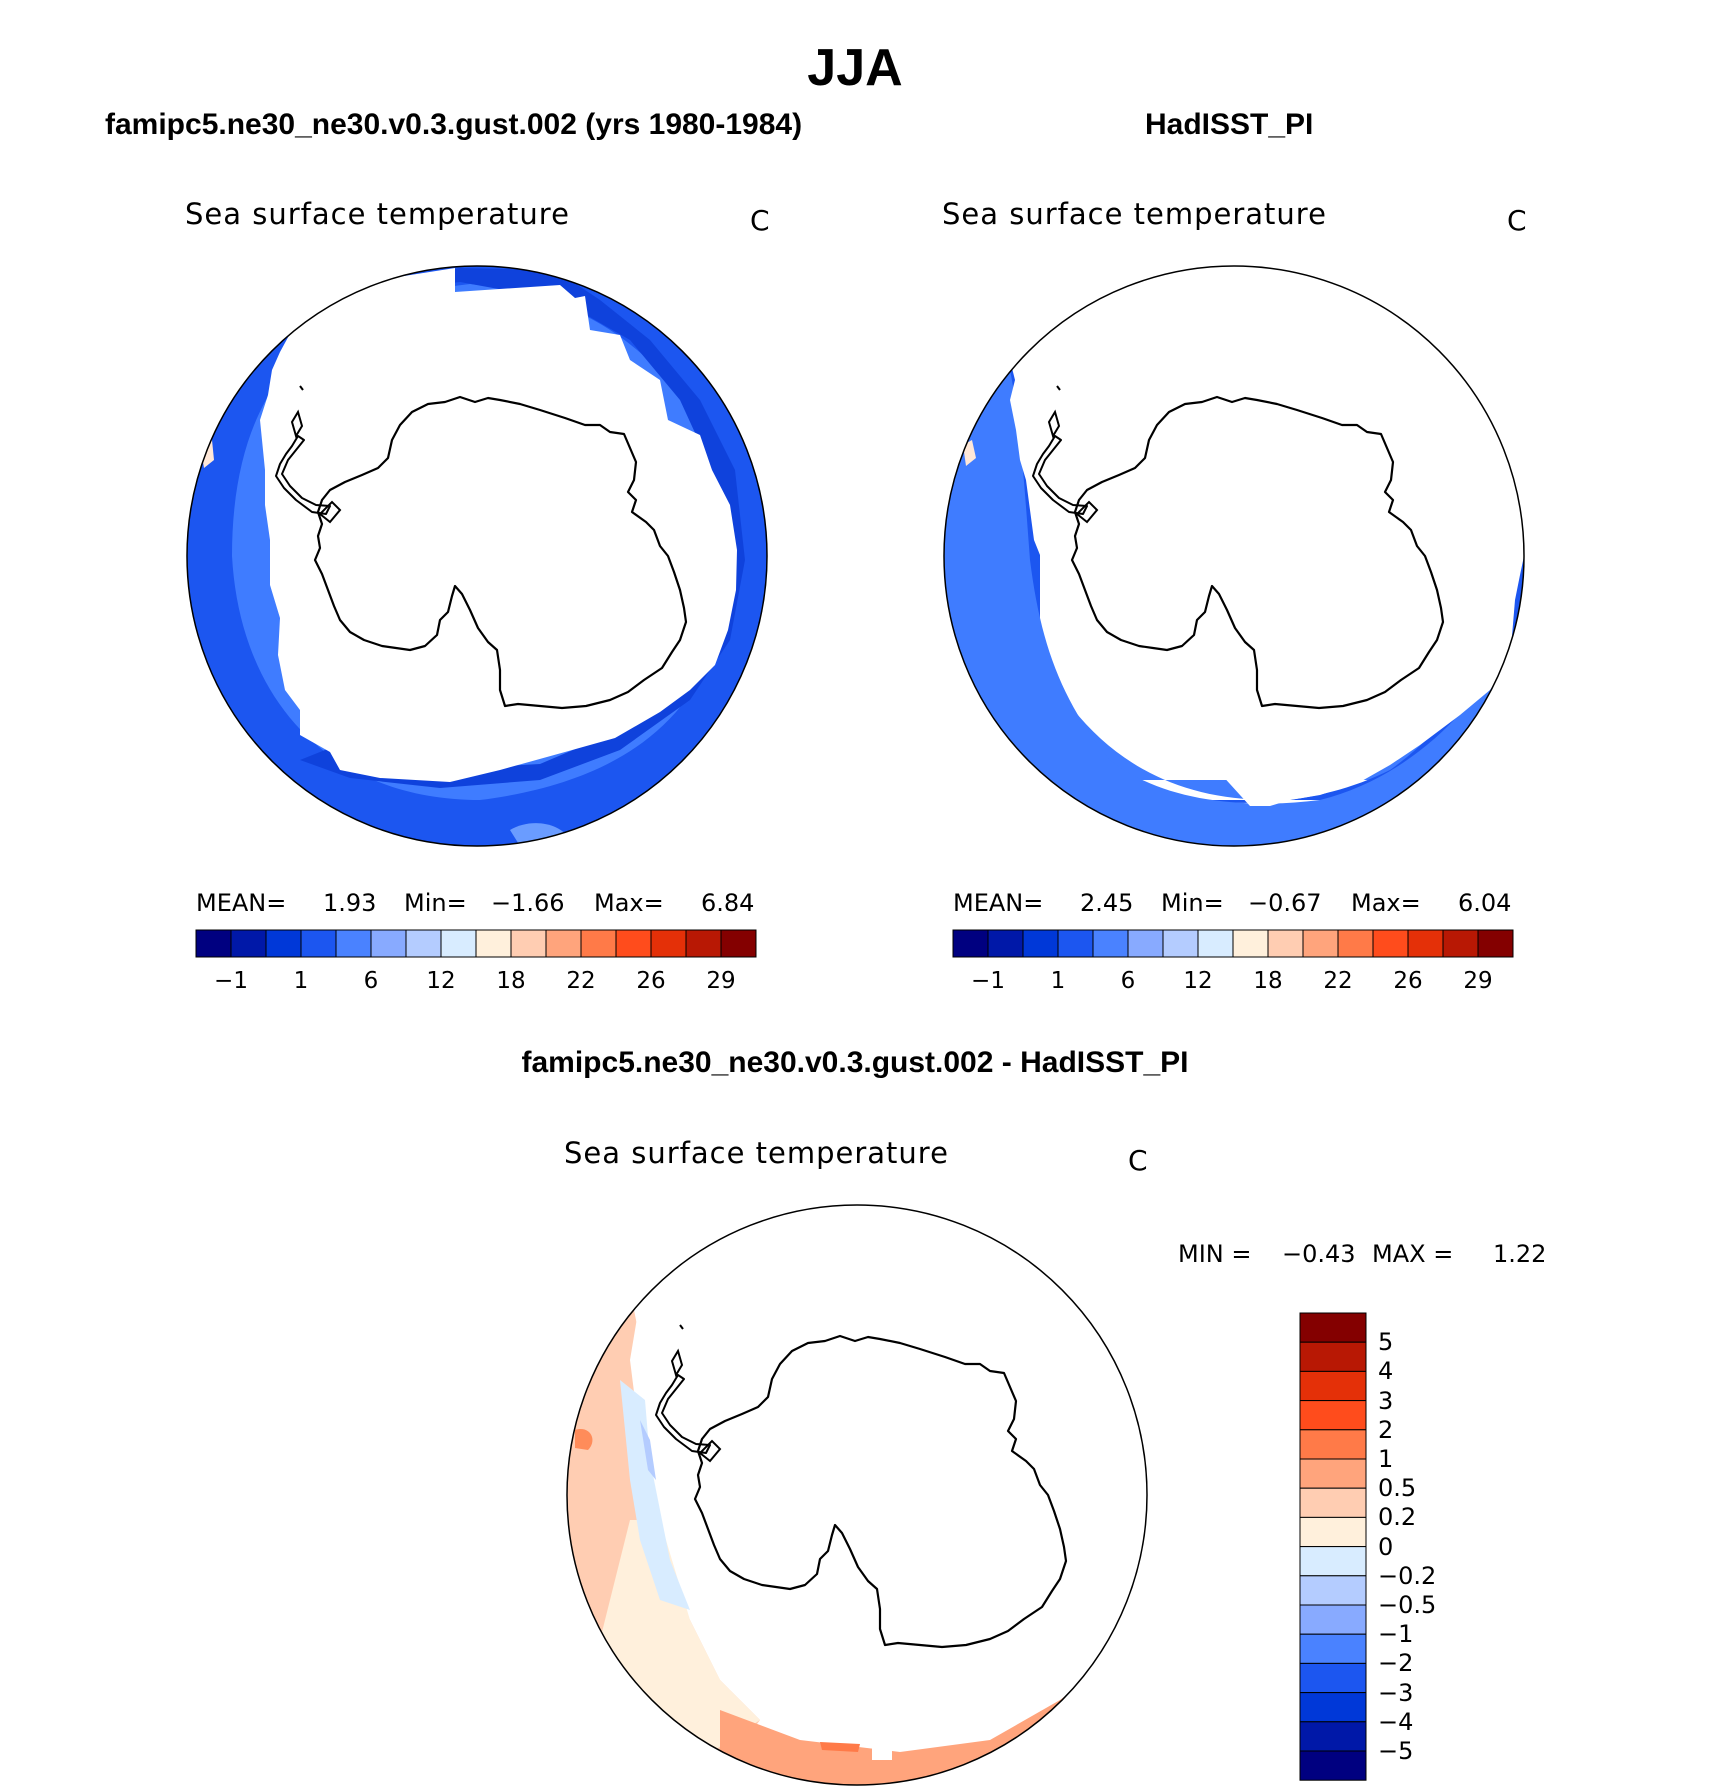 The width and height of the screenshot is (1710, 1790). Describe the element at coordinates (1397, 1517) in the screenshot. I see `panel3-colorbar-tick-label: 0.2` at that location.